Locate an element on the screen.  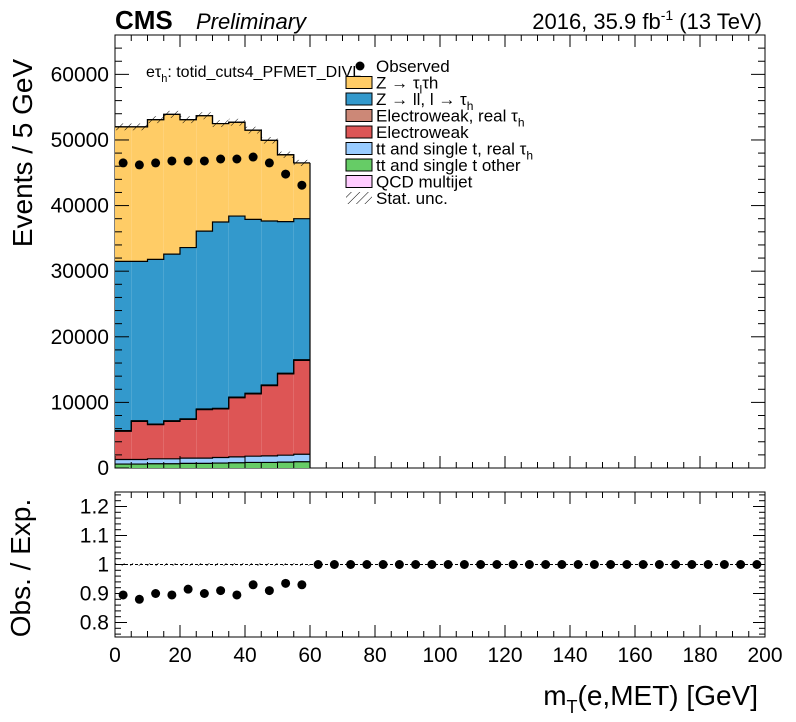
legend-swatch-tt_real is located at coordinates (359, 148).